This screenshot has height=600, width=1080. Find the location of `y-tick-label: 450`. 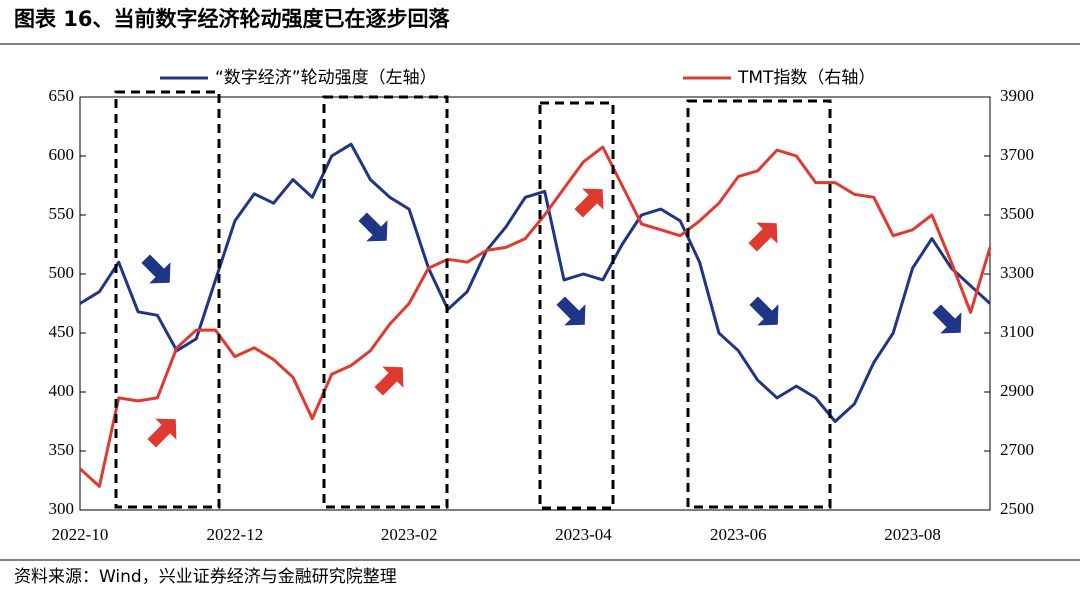

y-tick-label: 450 is located at coordinates (62, 331).